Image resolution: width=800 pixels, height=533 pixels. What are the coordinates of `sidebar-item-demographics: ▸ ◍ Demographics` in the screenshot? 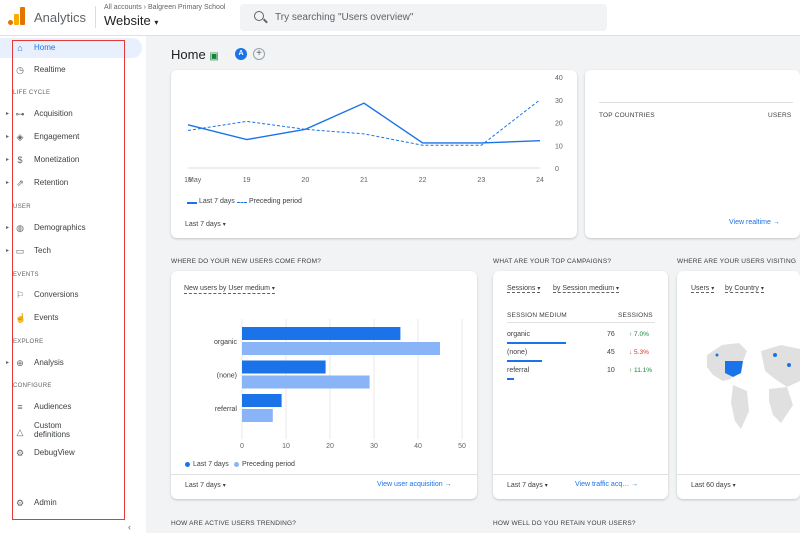 It's located at (71, 228).